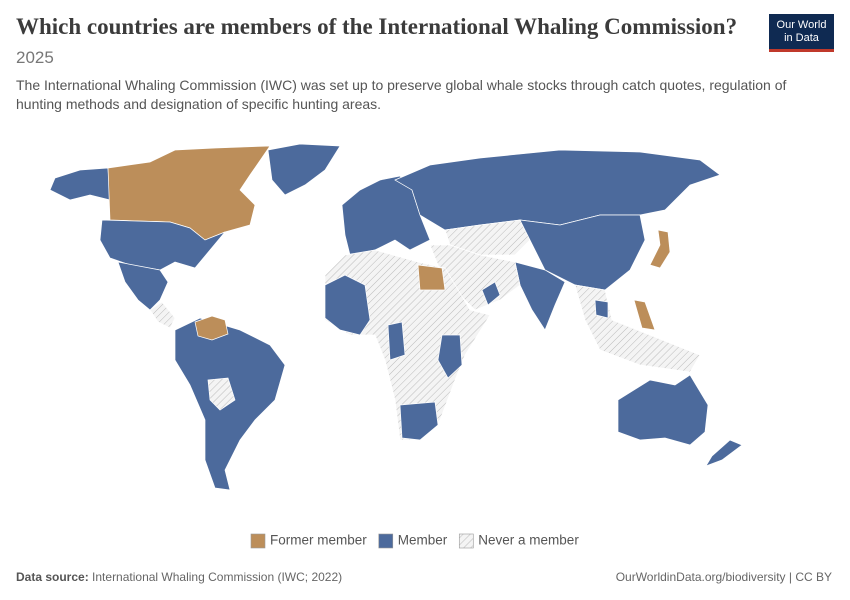 The image size is (850, 600). Describe the element at coordinates (35, 57) in the screenshot. I see `subtitle: 2025` at that location.